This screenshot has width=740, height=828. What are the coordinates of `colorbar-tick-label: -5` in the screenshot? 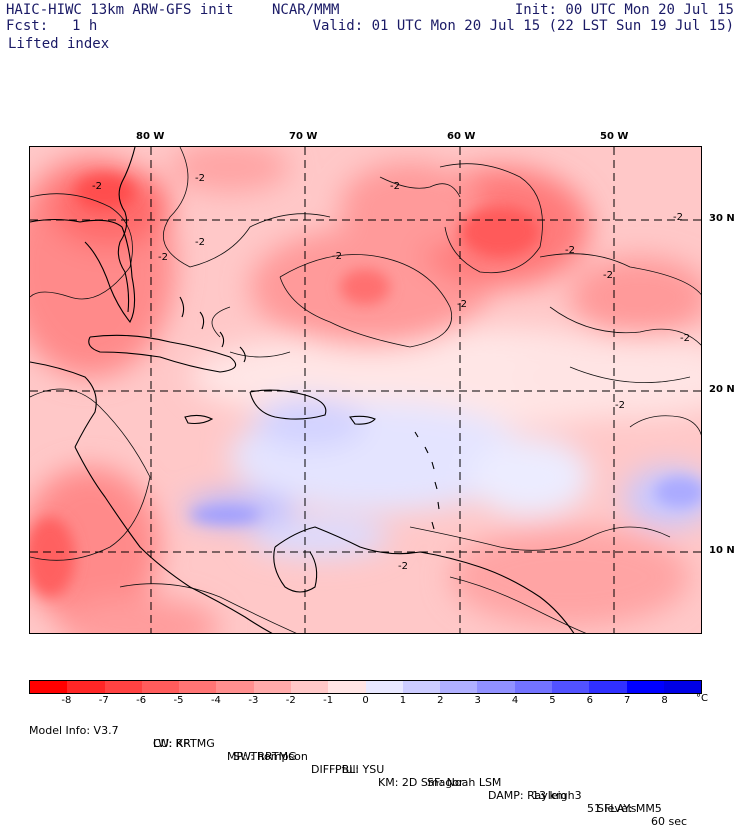 It's located at (178, 700).